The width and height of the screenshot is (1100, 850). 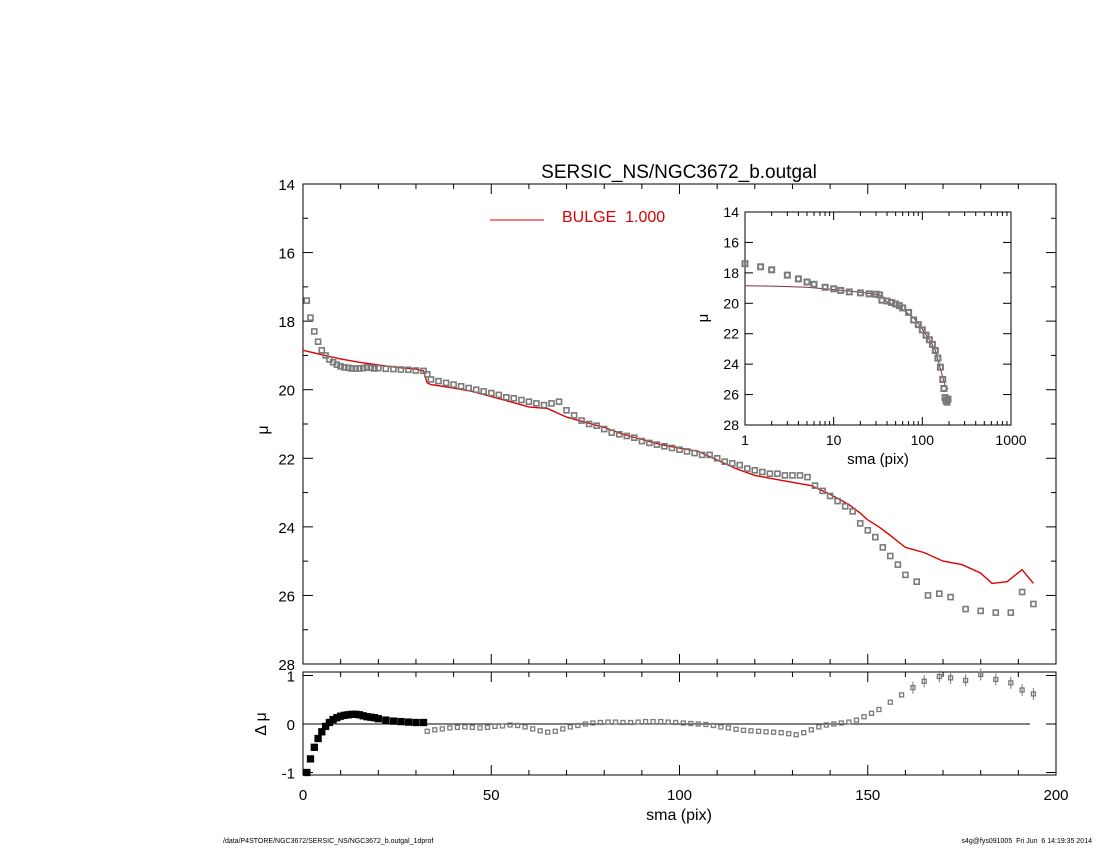 What do you see at coordinates (670, 722) in the screenshot?
I see `residual-data-points` at bounding box center [670, 722].